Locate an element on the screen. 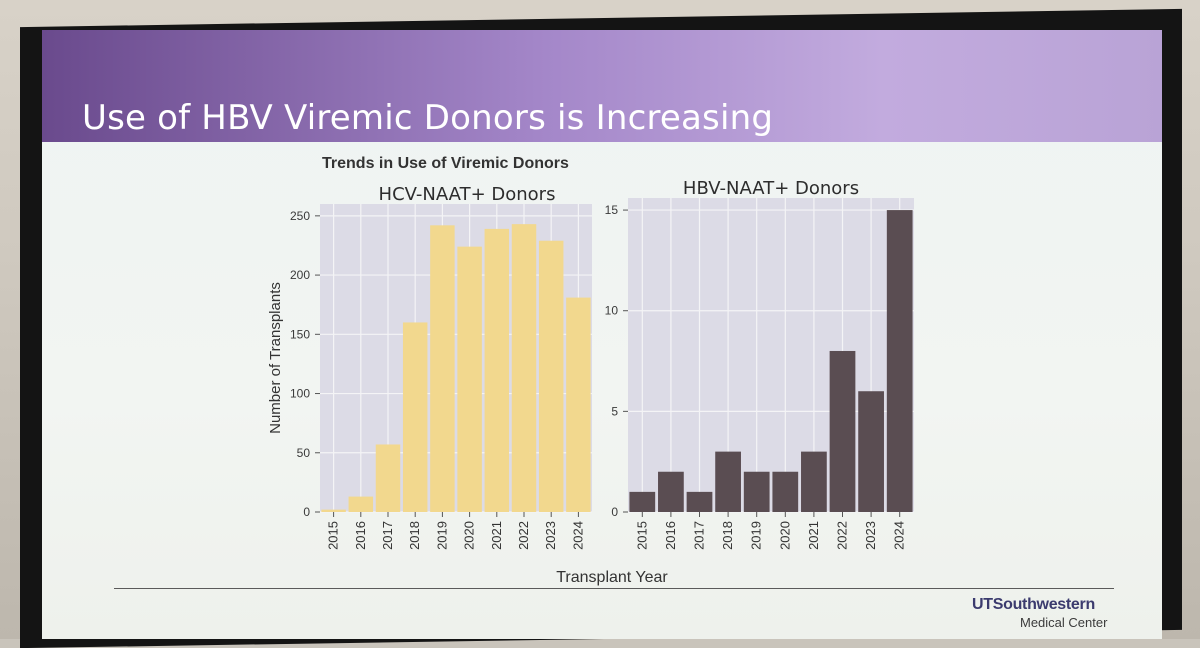  ut-southwestern-logo: UTSouthwestern is located at coordinates (1033, 604).